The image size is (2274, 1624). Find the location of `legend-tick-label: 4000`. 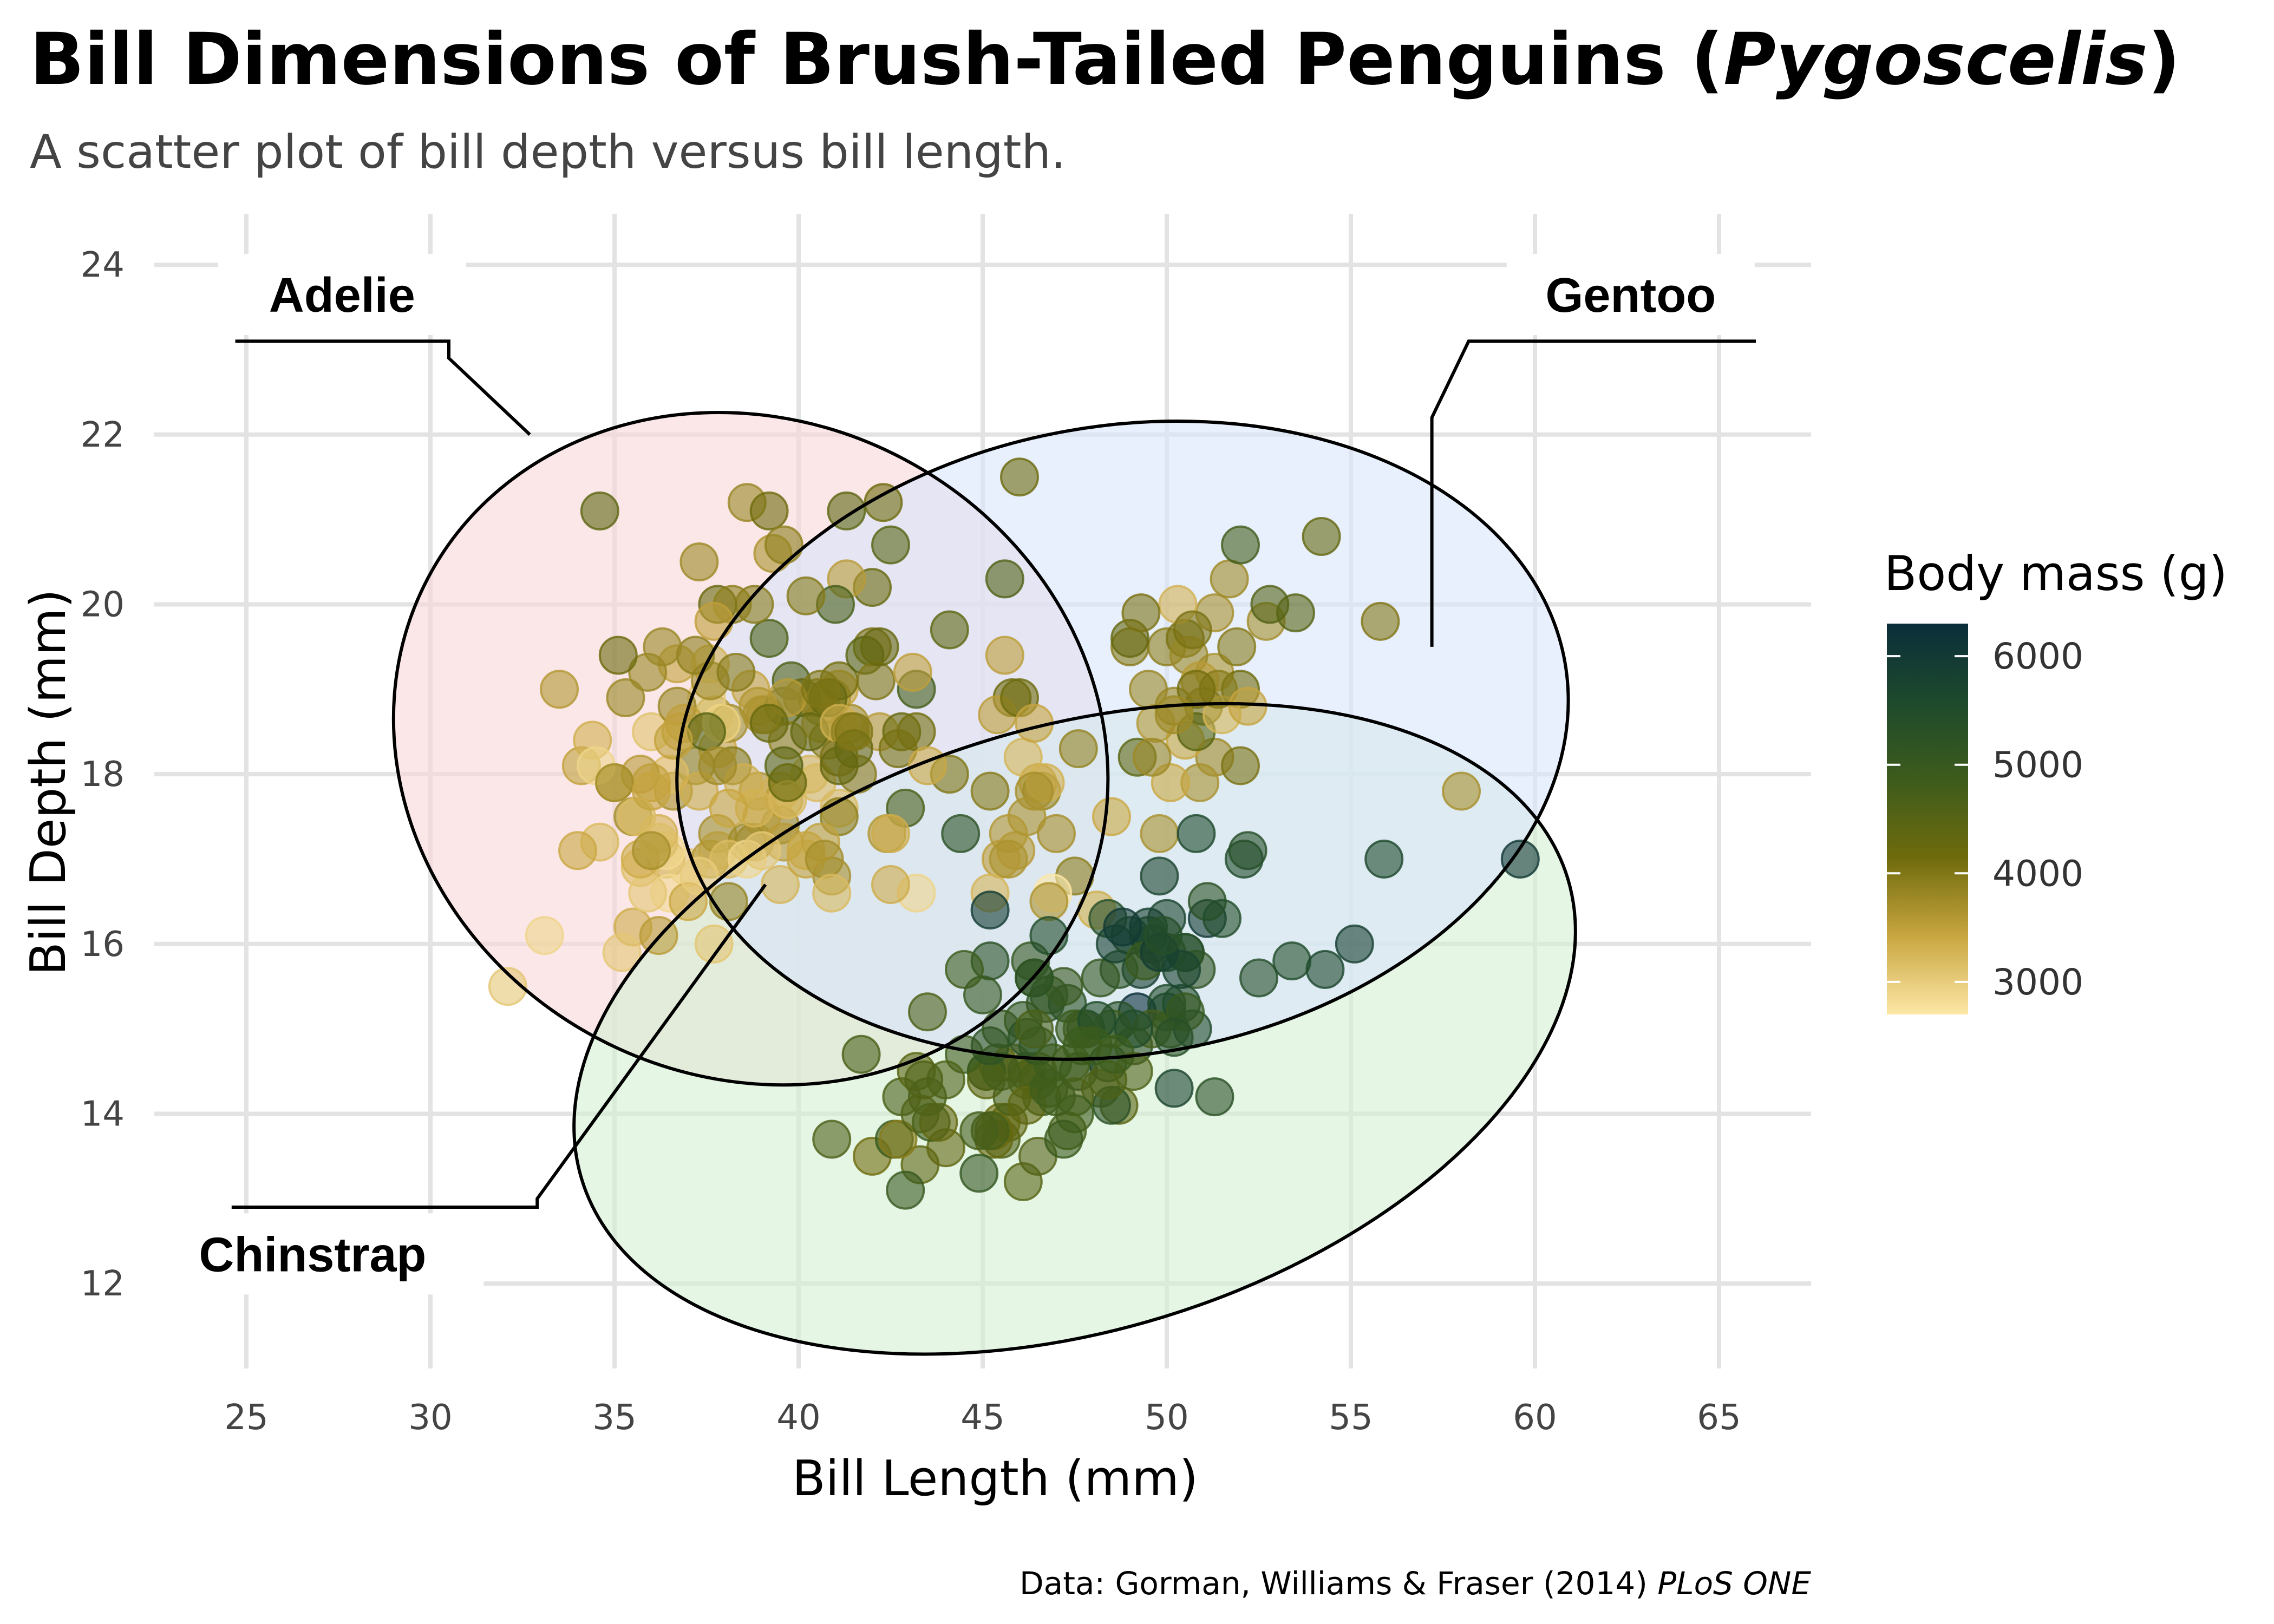

legend-tick-label: 4000 is located at coordinates (2038, 873).